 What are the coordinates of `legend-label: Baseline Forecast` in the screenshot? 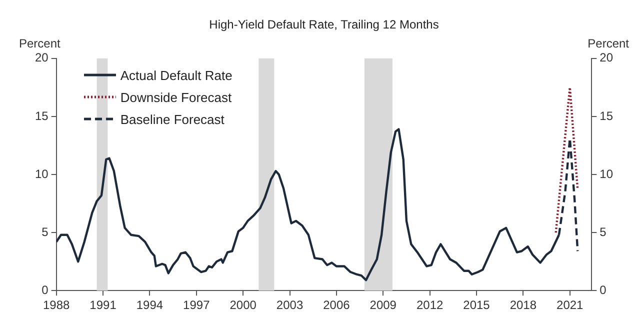 It's located at (172, 119).